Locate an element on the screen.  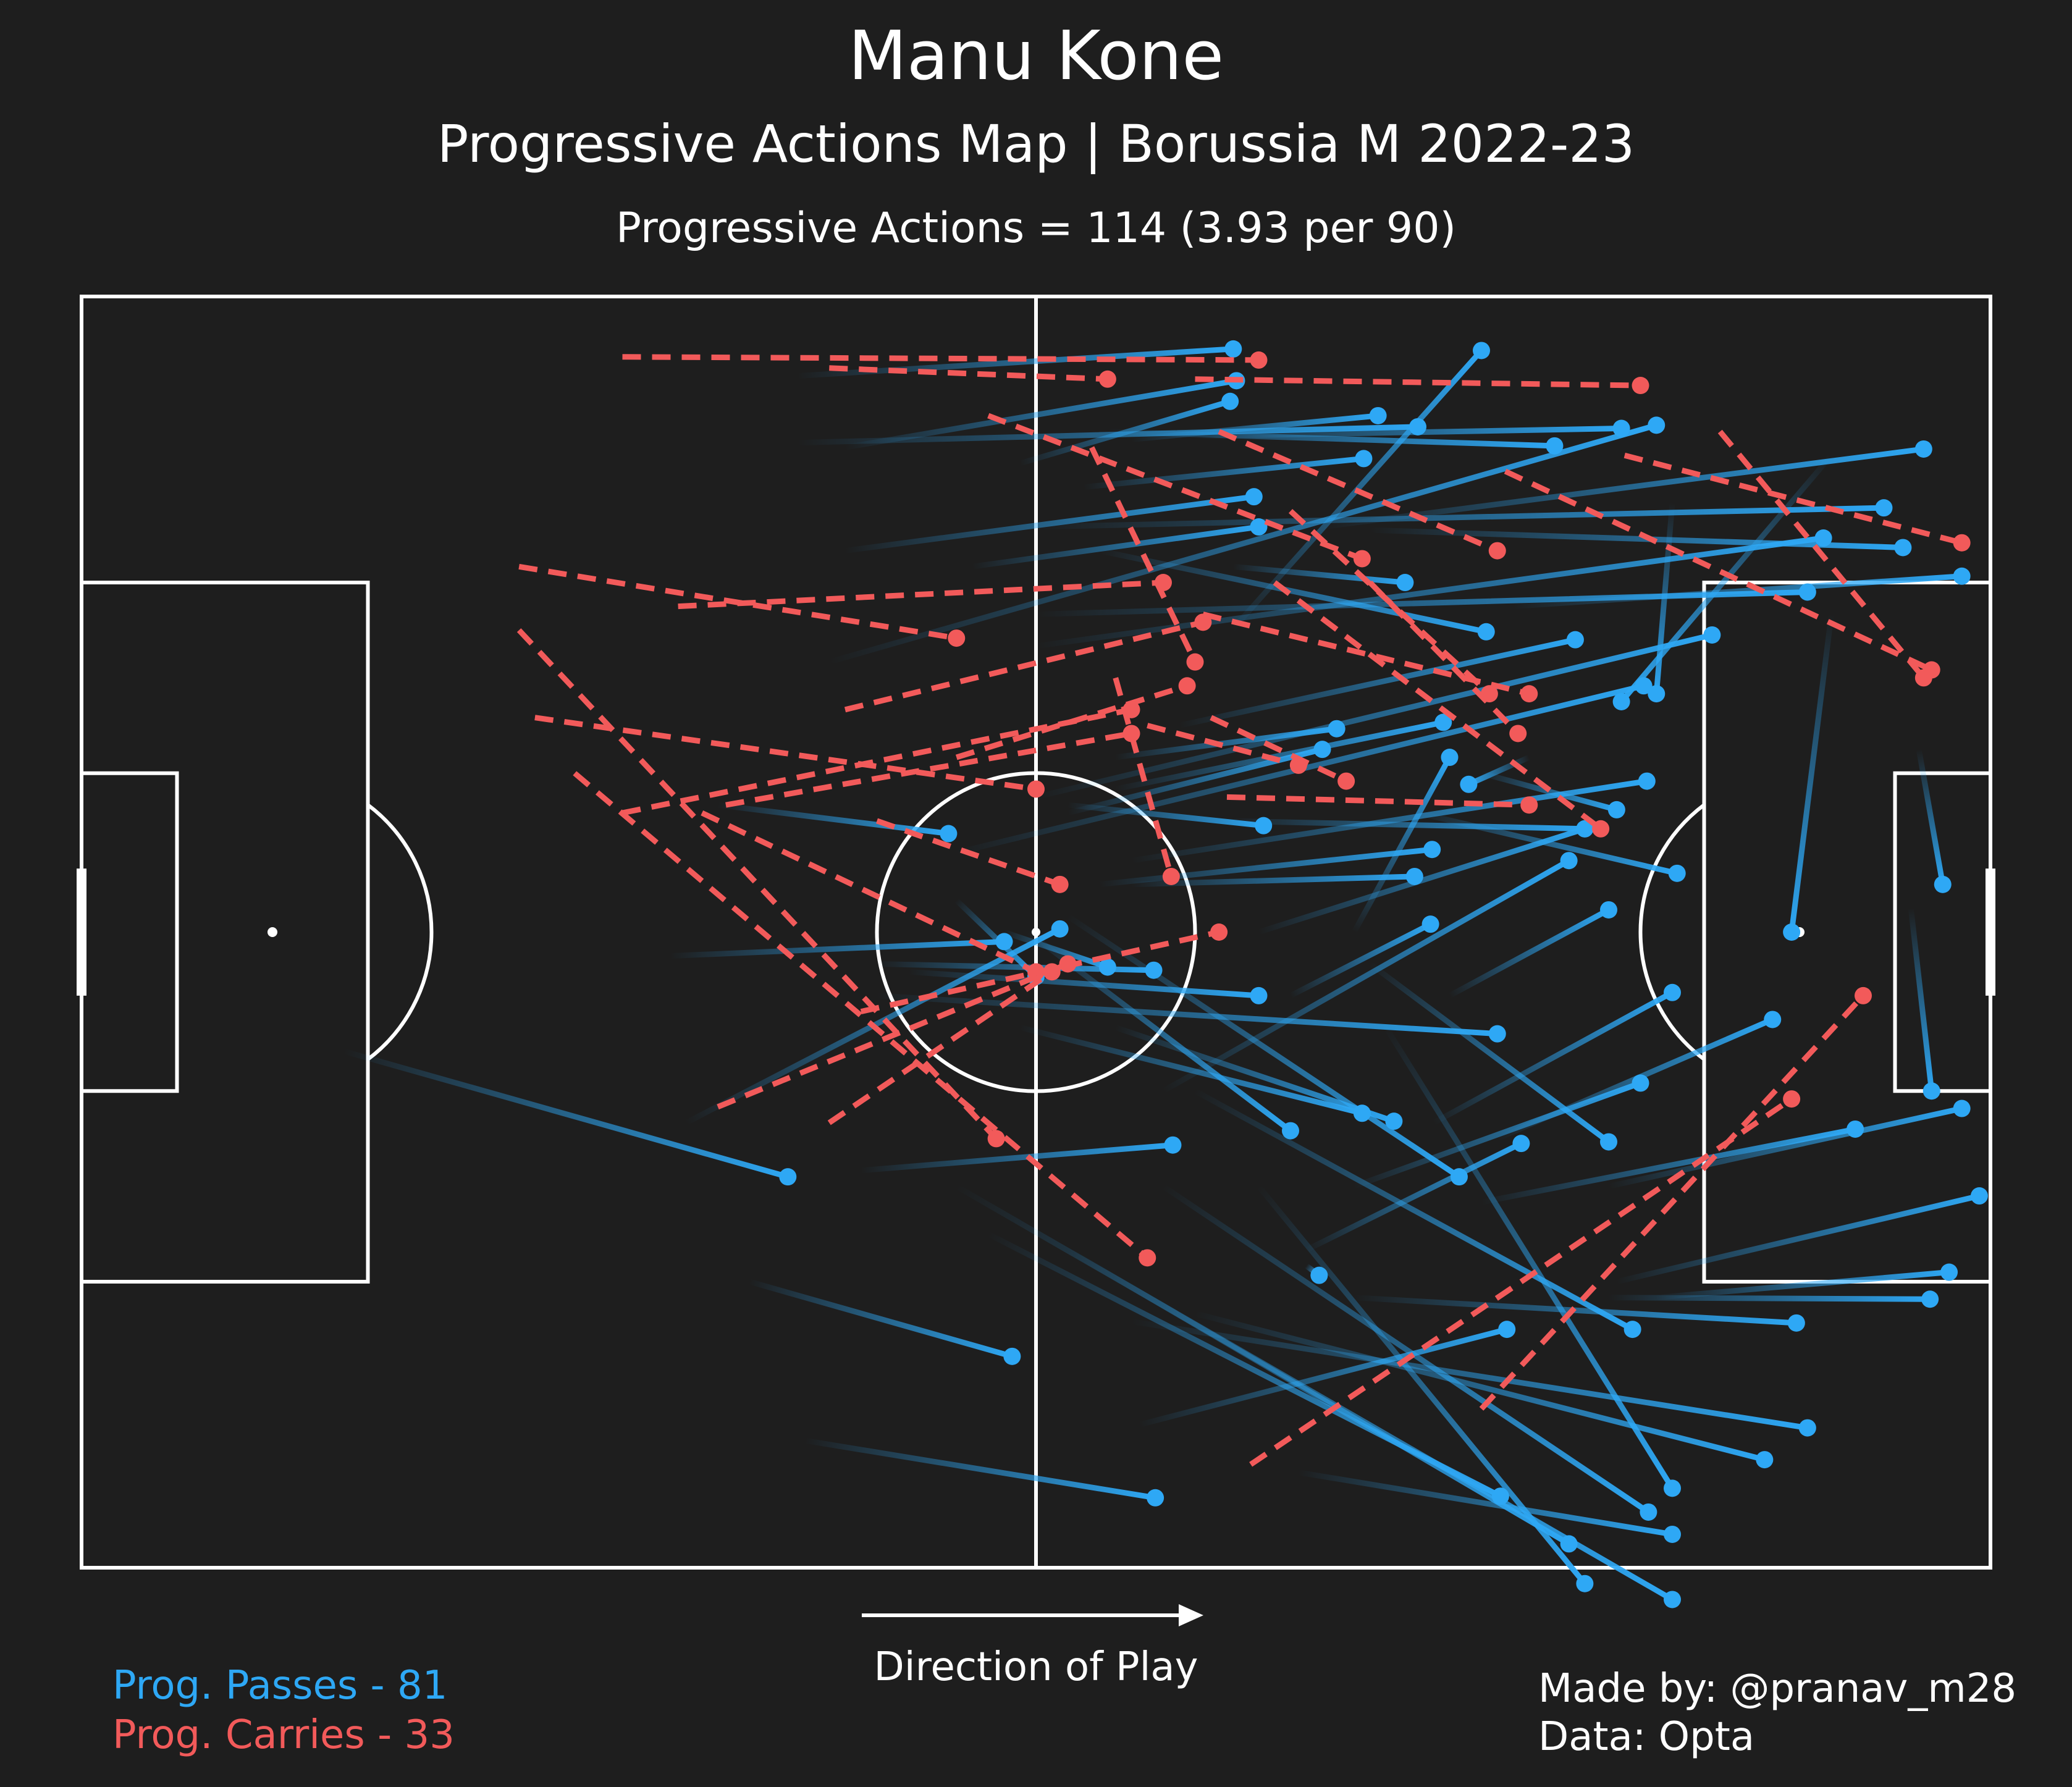
penalty-area-left is located at coordinates (225, 932).